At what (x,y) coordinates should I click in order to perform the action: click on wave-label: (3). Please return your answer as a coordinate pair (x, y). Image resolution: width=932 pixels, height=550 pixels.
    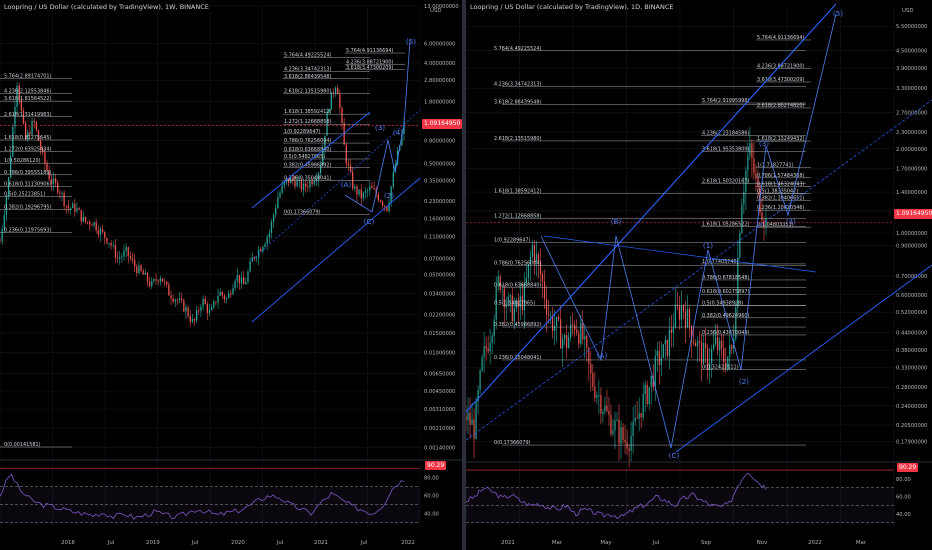
    Looking at the image, I should click on (764, 143).